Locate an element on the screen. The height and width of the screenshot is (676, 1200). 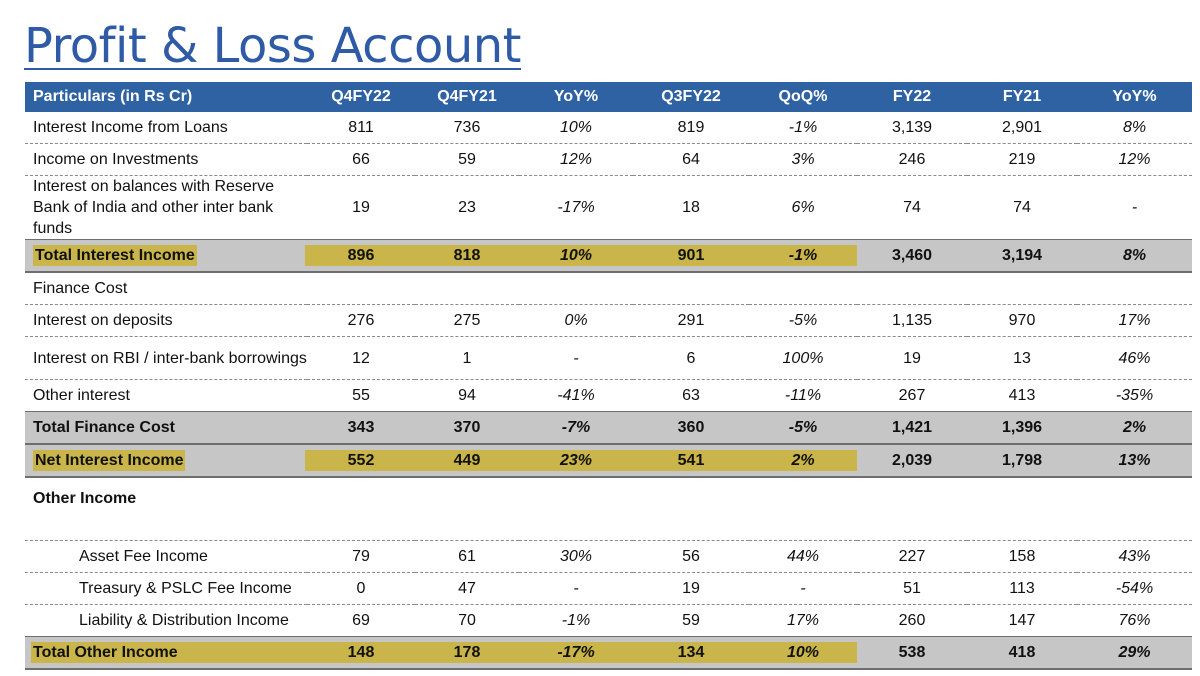
cell: 552 is located at coordinates (361, 460).